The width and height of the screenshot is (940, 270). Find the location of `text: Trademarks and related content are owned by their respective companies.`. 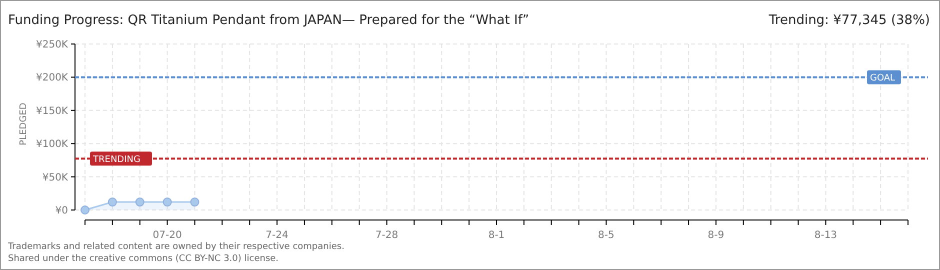

text: Trademarks and related content are owned by their respective companies. is located at coordinates (175, 247).